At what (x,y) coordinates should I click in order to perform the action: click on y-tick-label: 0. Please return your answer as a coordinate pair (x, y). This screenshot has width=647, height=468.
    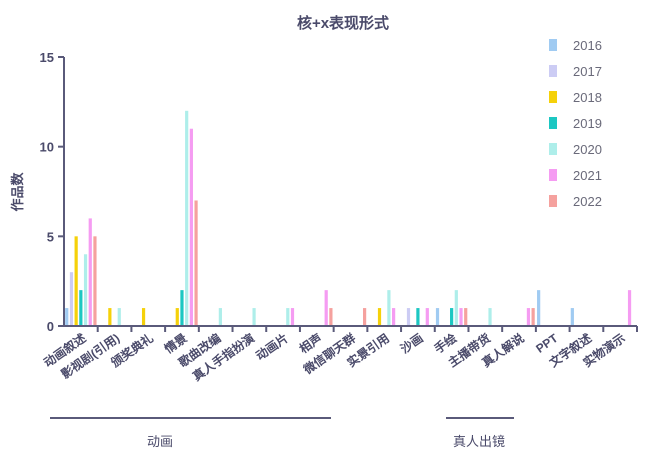
    Looking at the image, I should click on (50, 326).